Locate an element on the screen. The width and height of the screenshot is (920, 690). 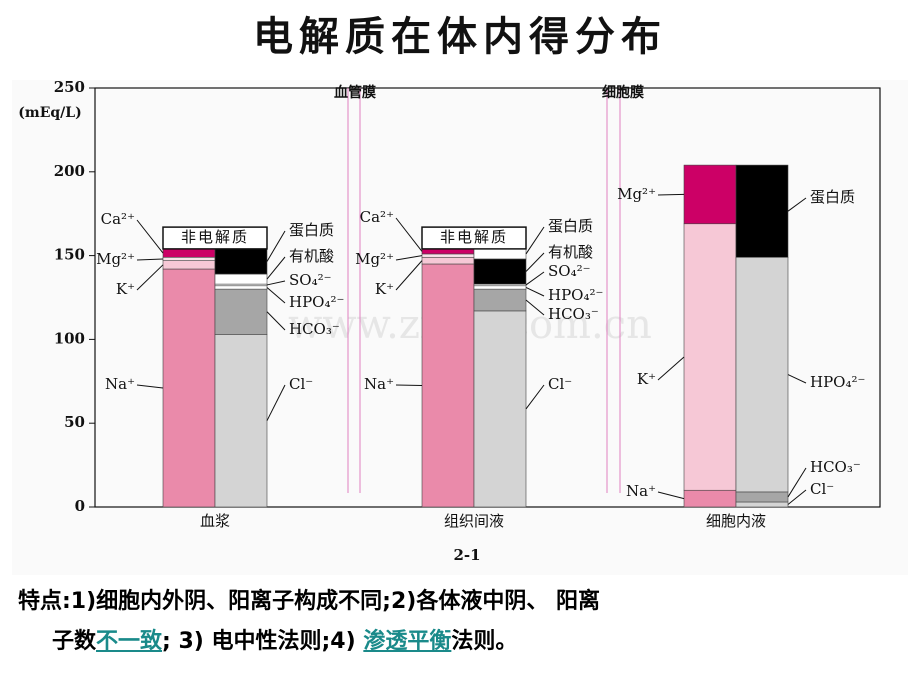
footnote-line: 特点:1)细胞内外阴、阳离子构成不同;2)各体液中阴、 阳离 is located at coordinates (463, 602).